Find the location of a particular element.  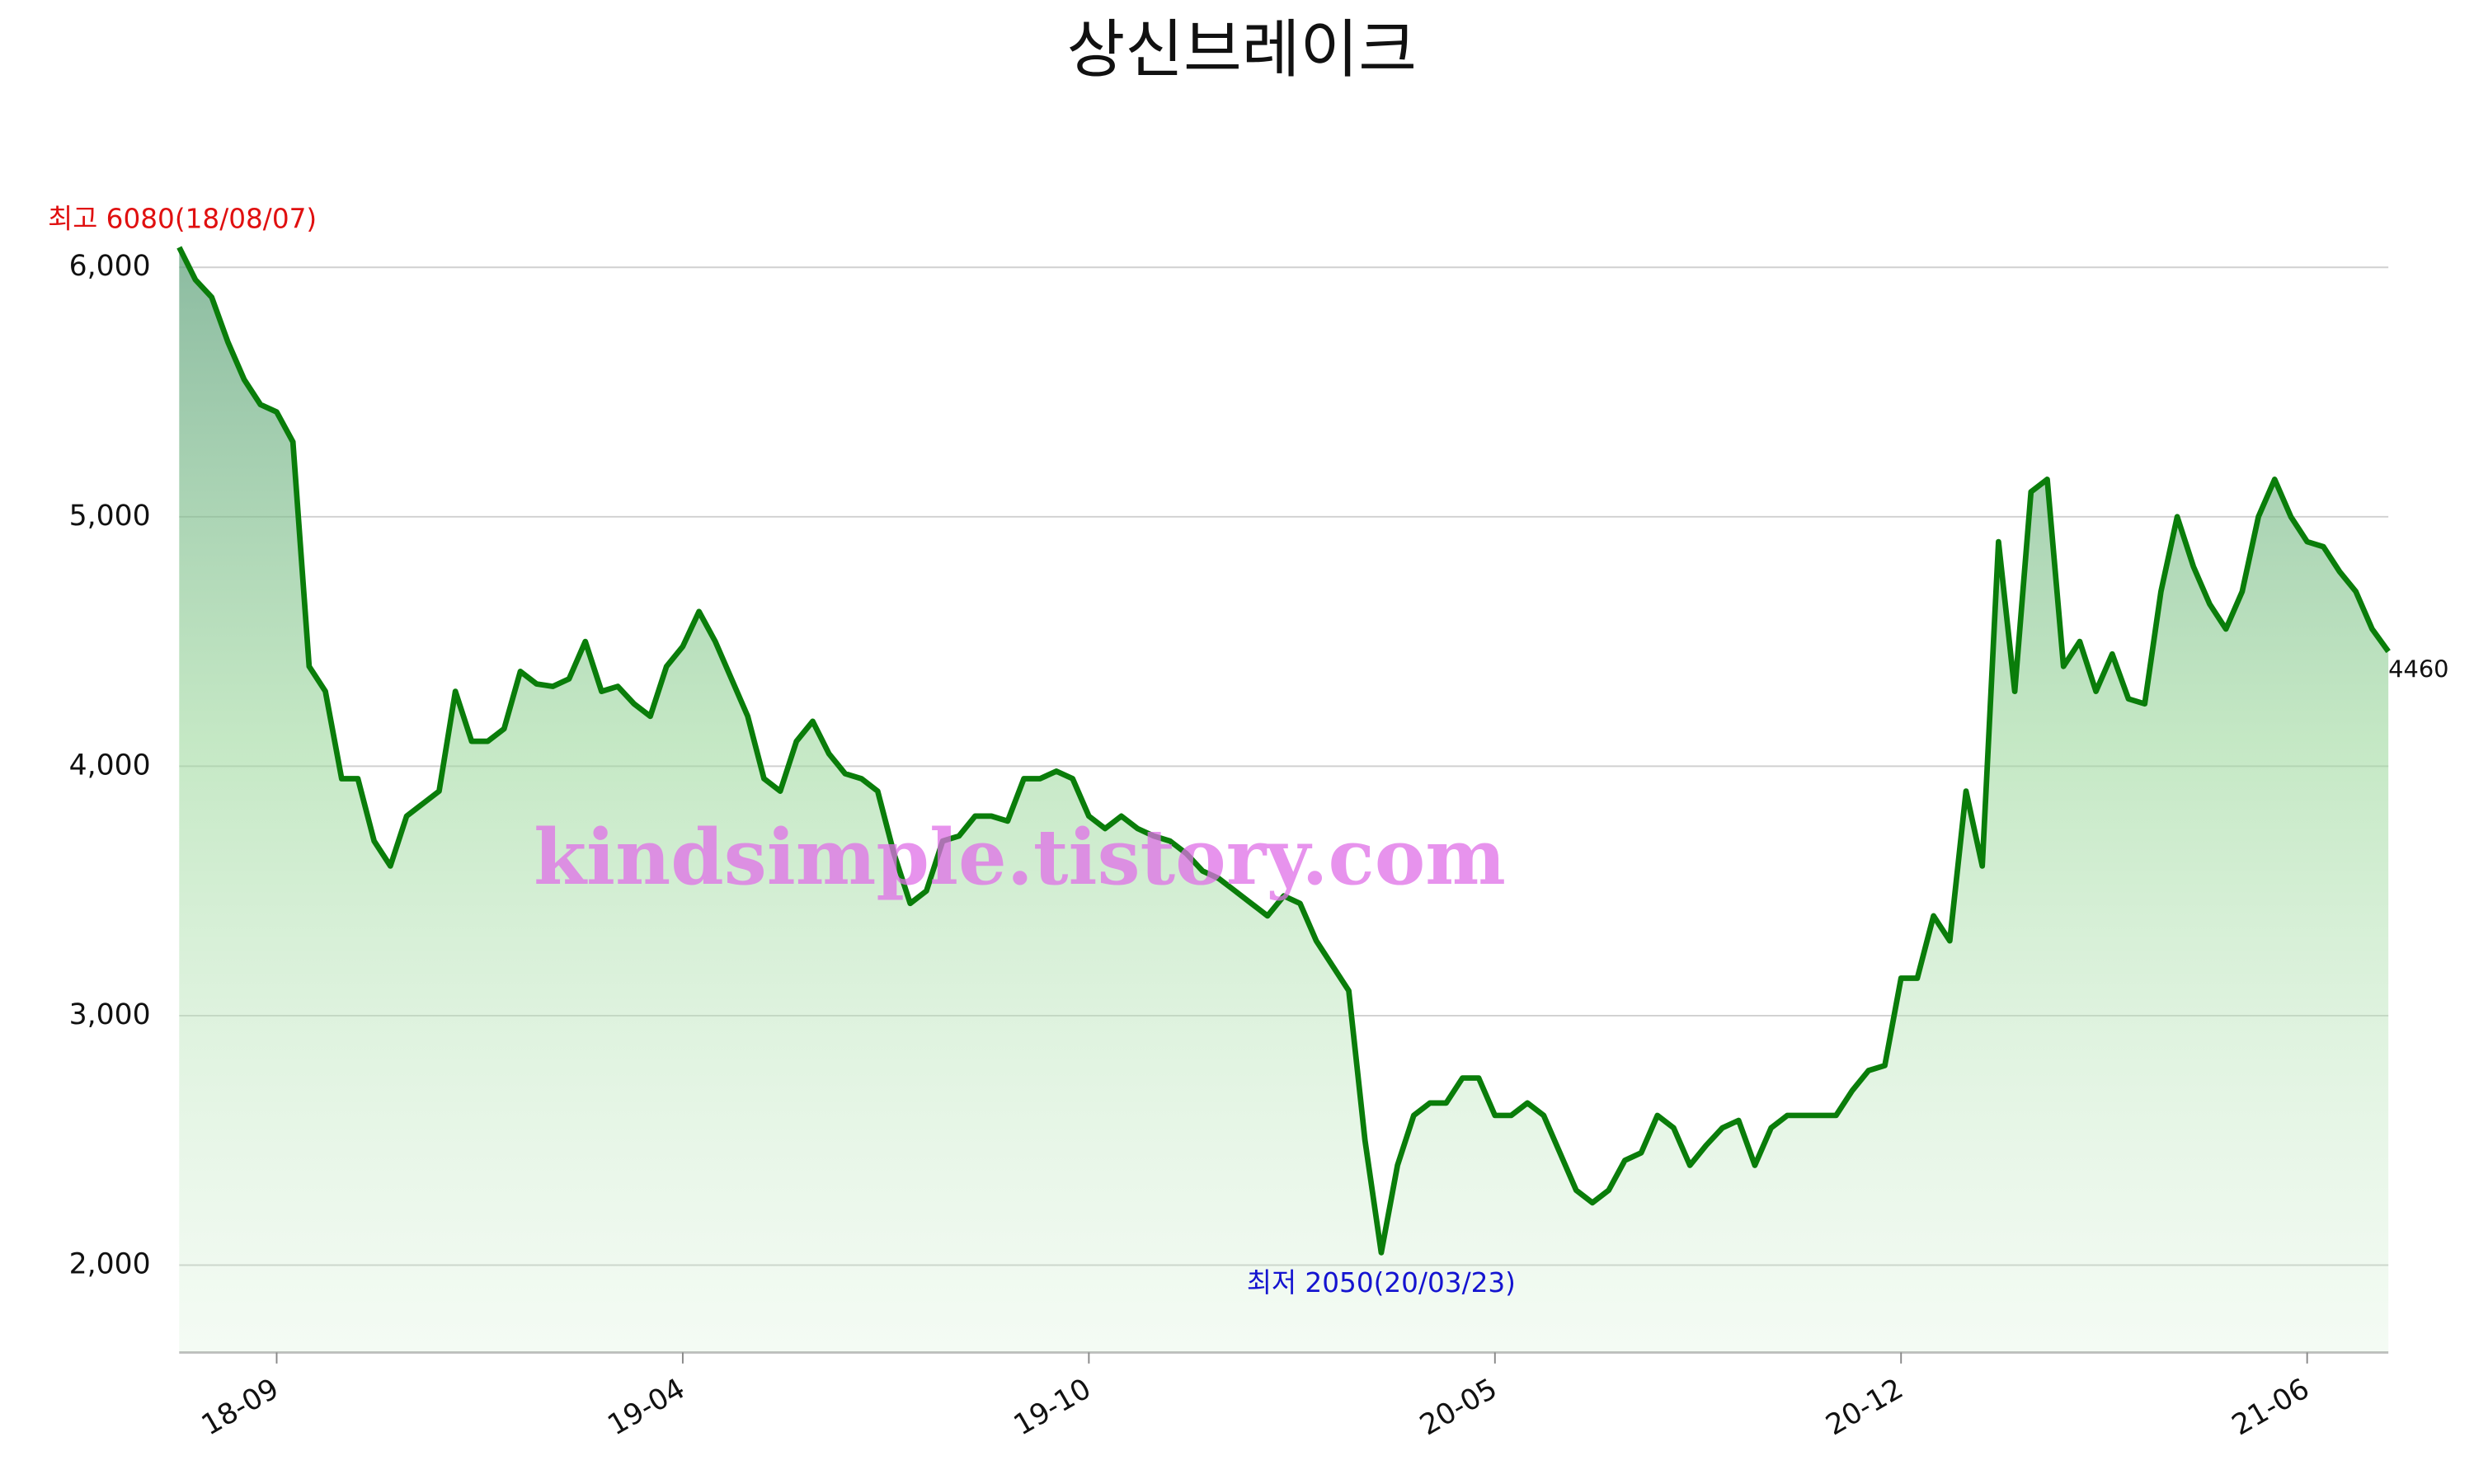

watermark: kindsimple.tistory.com is located at coordinates (1020, 857).